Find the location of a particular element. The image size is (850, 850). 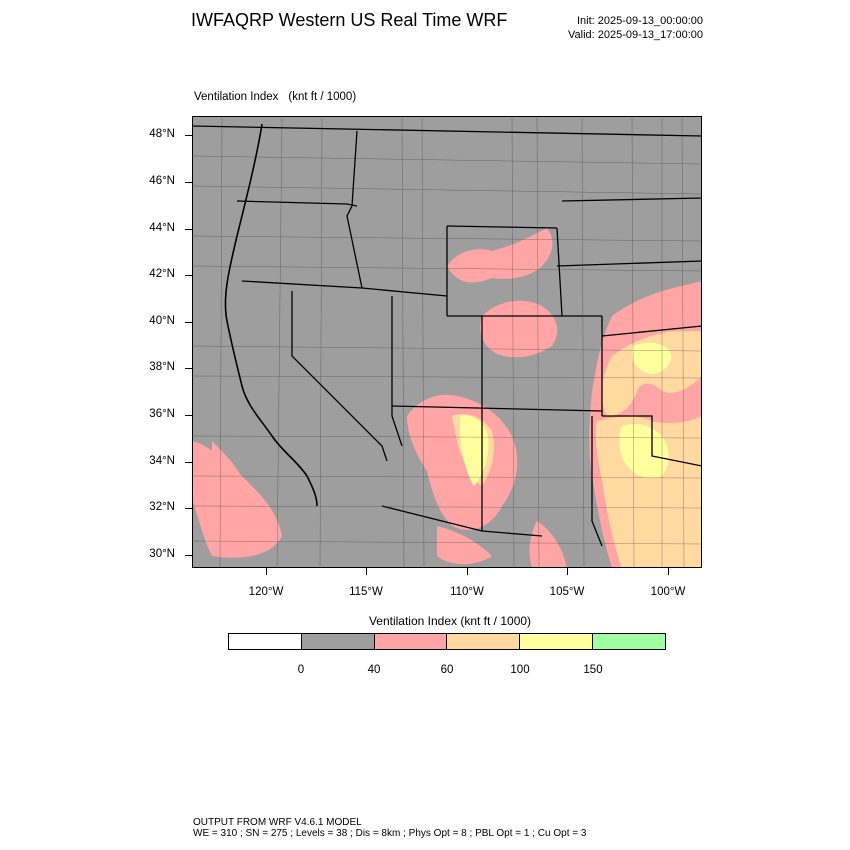

lon-label-120: 120°W is located at coordinates (266, 592).